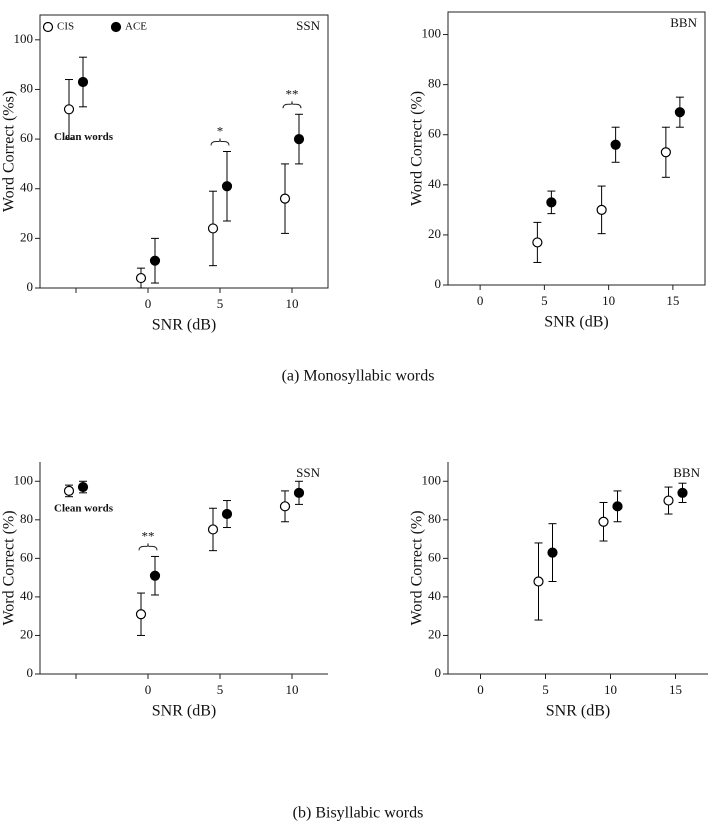 The width and height of the screenshot is (715, 825). I want to click on caption: (b) Bisyllabic words, so click(358, 813).